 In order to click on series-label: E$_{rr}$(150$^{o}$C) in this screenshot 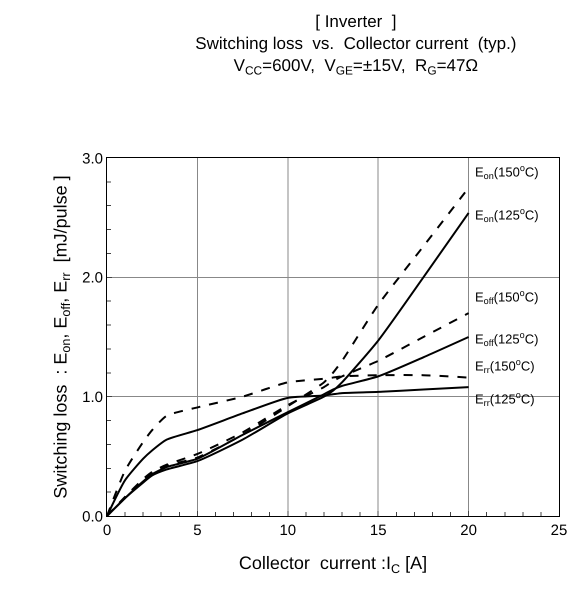, I will do `click(505, 366)`.